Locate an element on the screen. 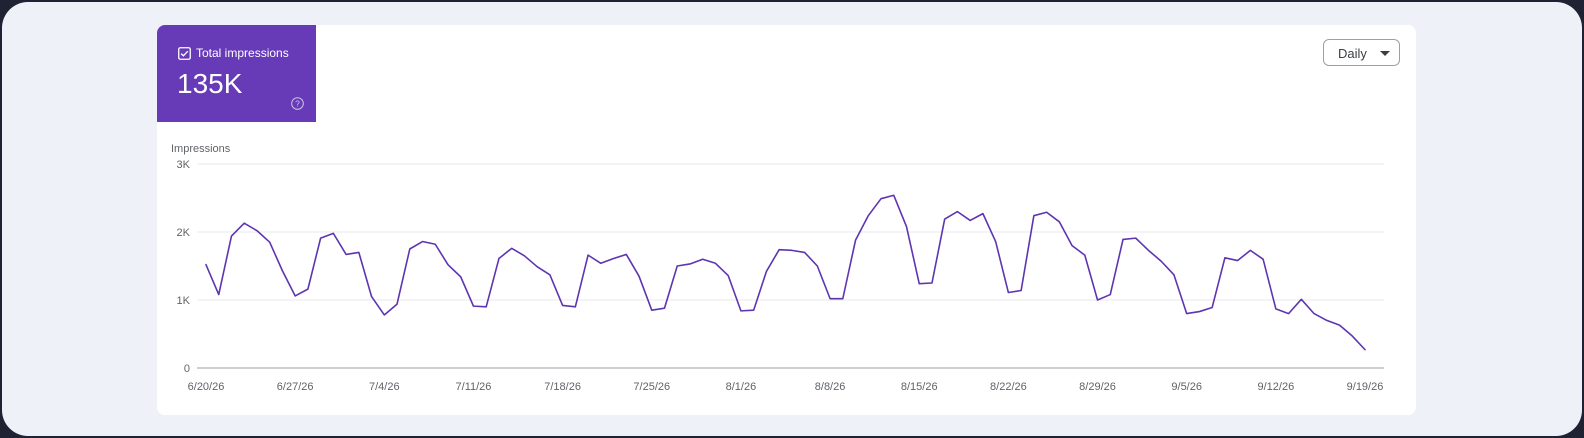 This screenshot has height=438, width=1584. x-tick-label: 8/22/26 is located at coordinates (1008, 387).